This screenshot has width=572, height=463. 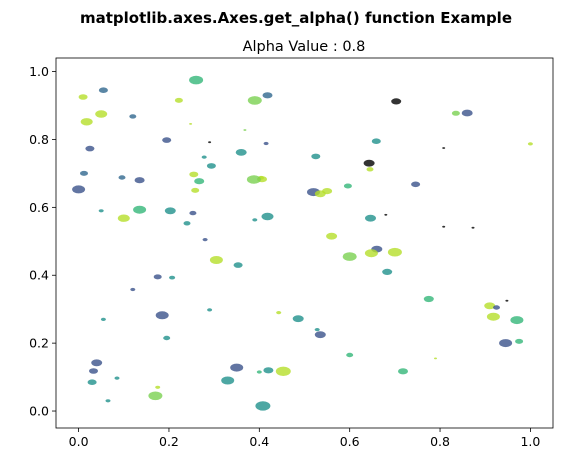 What do you see at coordinates (42, 241) in the screenshot?
I see `y-axis: 0.0 0.2 0.4 0.6 0.8 1.0` at bounding box center [42, 241].